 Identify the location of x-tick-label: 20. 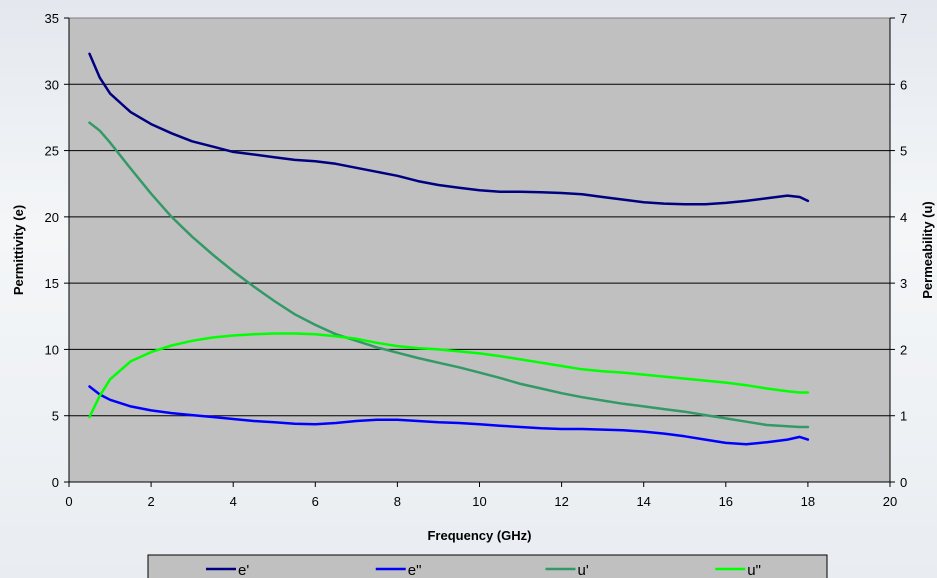
(890, 501).